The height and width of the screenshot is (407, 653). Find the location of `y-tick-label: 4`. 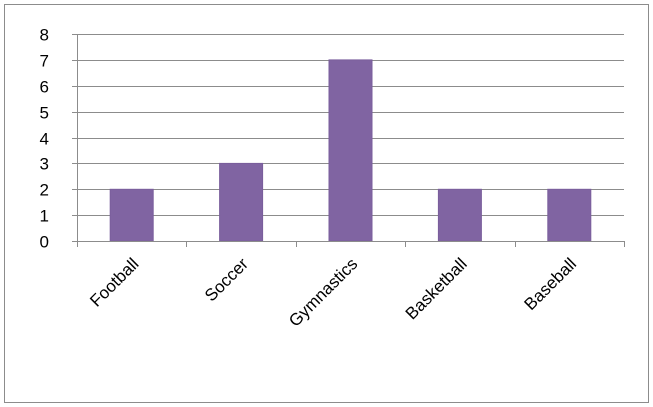

y-tick-label: 4 is located at coordinates (44, 139).